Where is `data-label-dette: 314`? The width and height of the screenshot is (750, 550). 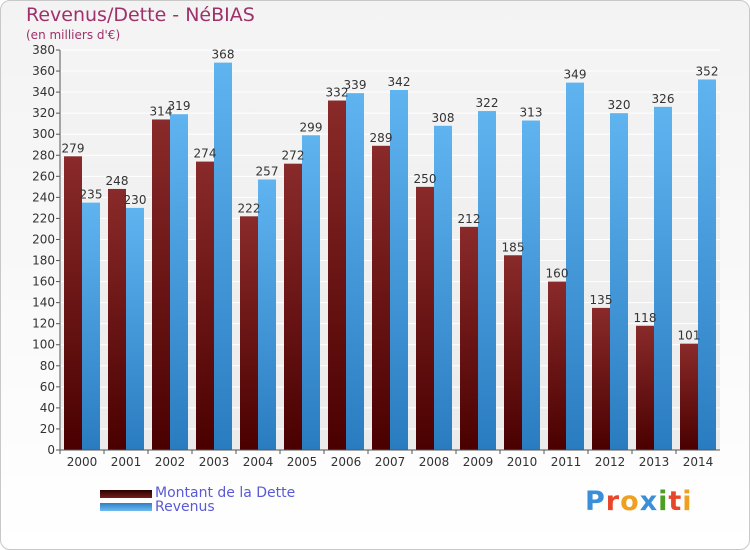
data-label-dette: 314 is located at coordinates (161, 111).